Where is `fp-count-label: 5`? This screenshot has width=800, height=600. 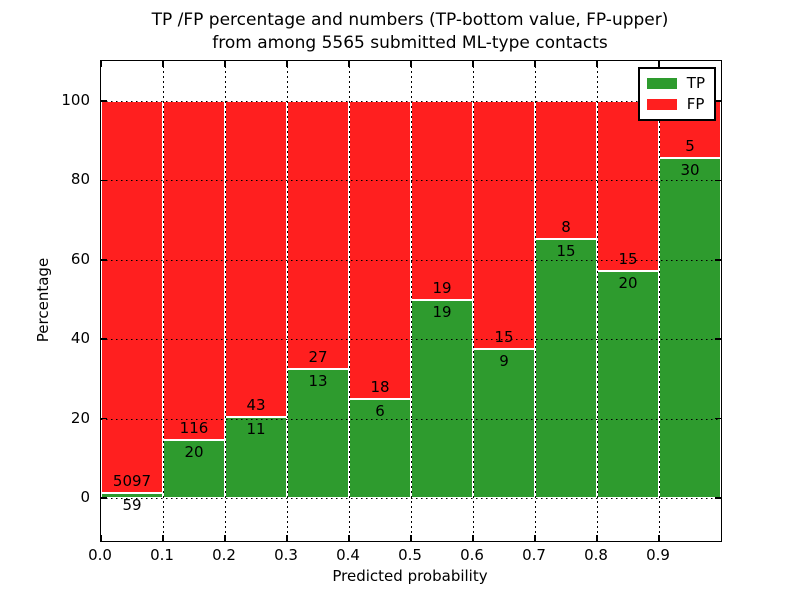 fp-count-label: 5 is located at coordinates (690, 145).